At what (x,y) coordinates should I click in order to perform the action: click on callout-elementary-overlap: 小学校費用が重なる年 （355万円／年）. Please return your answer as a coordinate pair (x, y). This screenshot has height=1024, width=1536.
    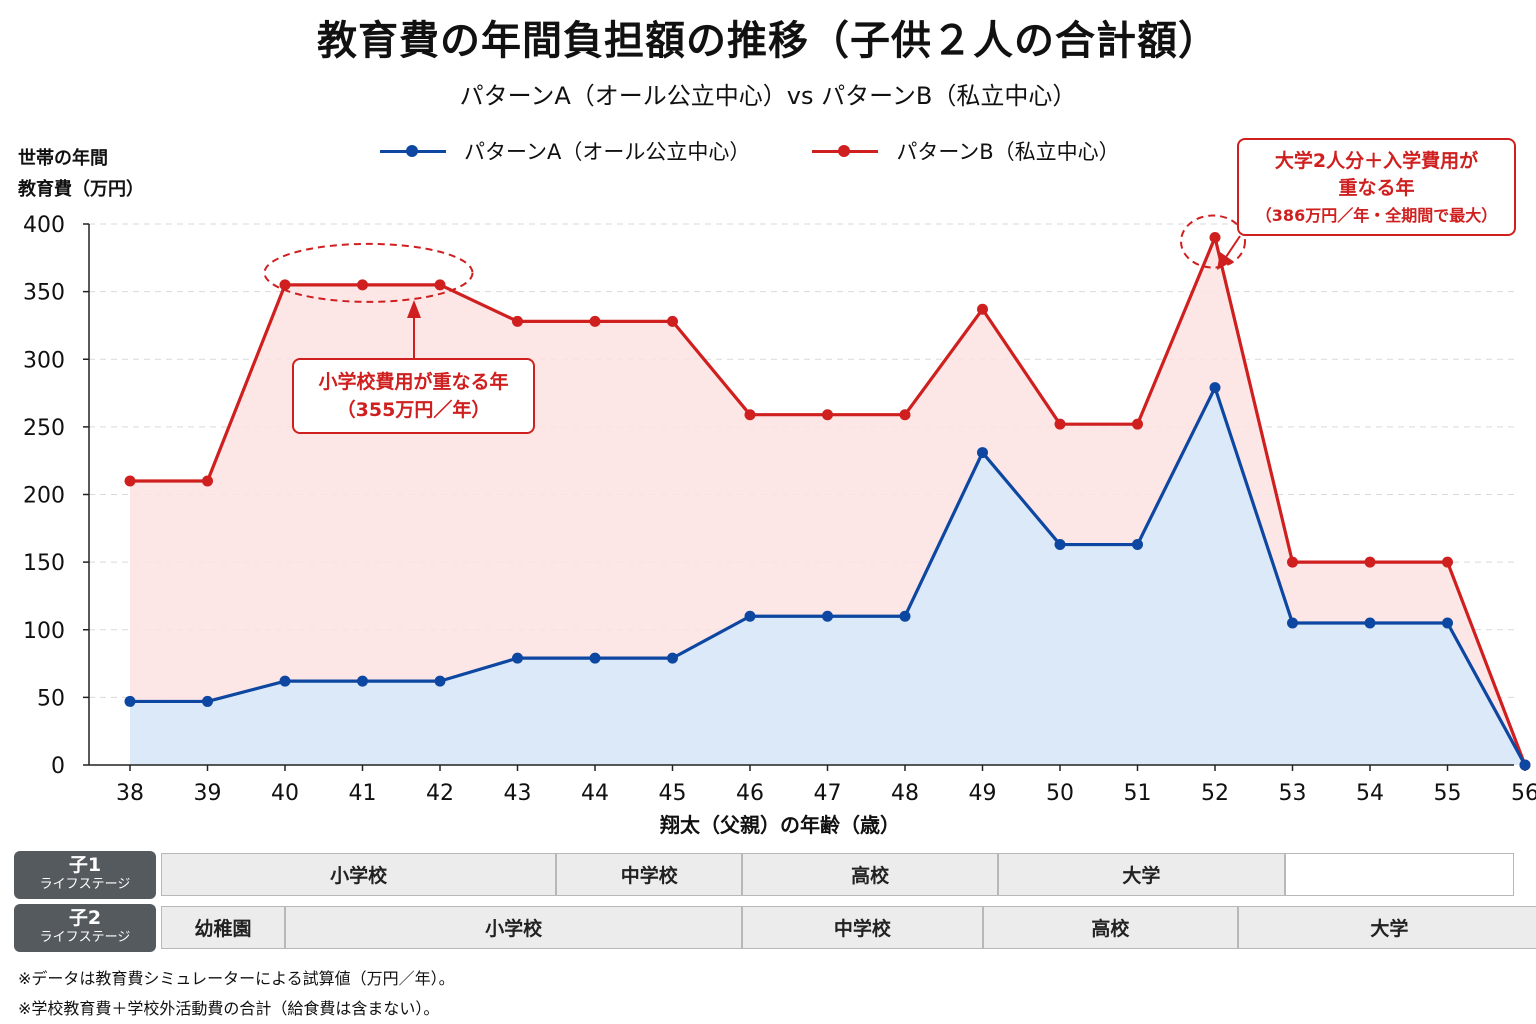
    Looking at the image, I should click on (413, 396).